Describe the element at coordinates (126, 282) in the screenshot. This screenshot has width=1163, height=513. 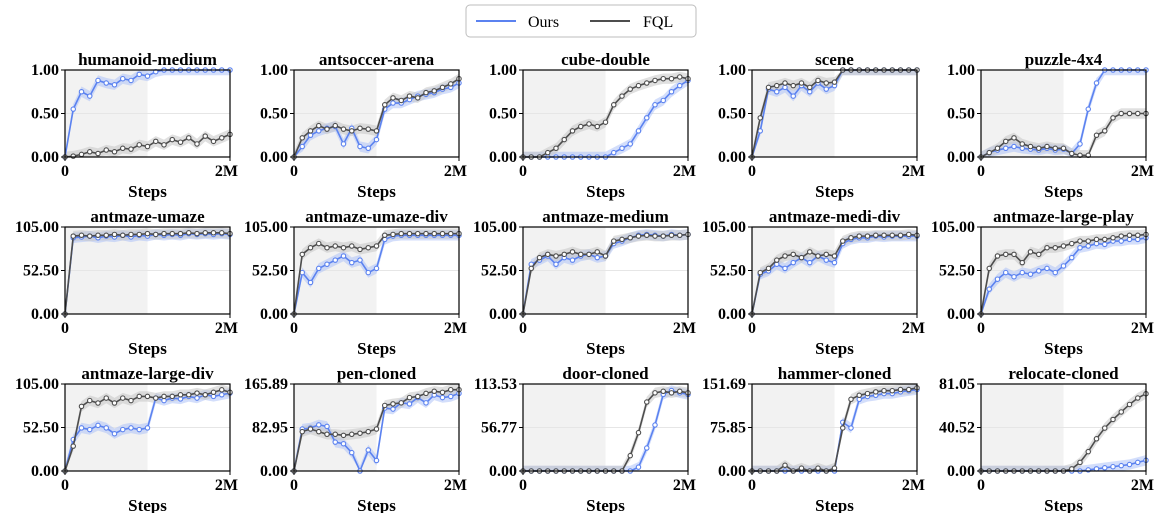
I see `subplot-antmaze-umaze: antmaze-umaze 0.00 52.50 105.00 0 2M Steps` at that location.